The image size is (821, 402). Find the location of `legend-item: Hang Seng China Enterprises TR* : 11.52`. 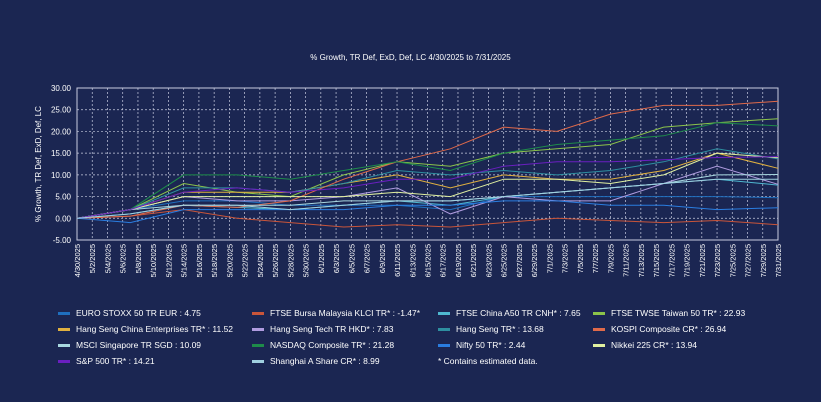

legend-item: Hang Seng China Enterprises TR* : 11.52 is located at coordinates (155, 329).